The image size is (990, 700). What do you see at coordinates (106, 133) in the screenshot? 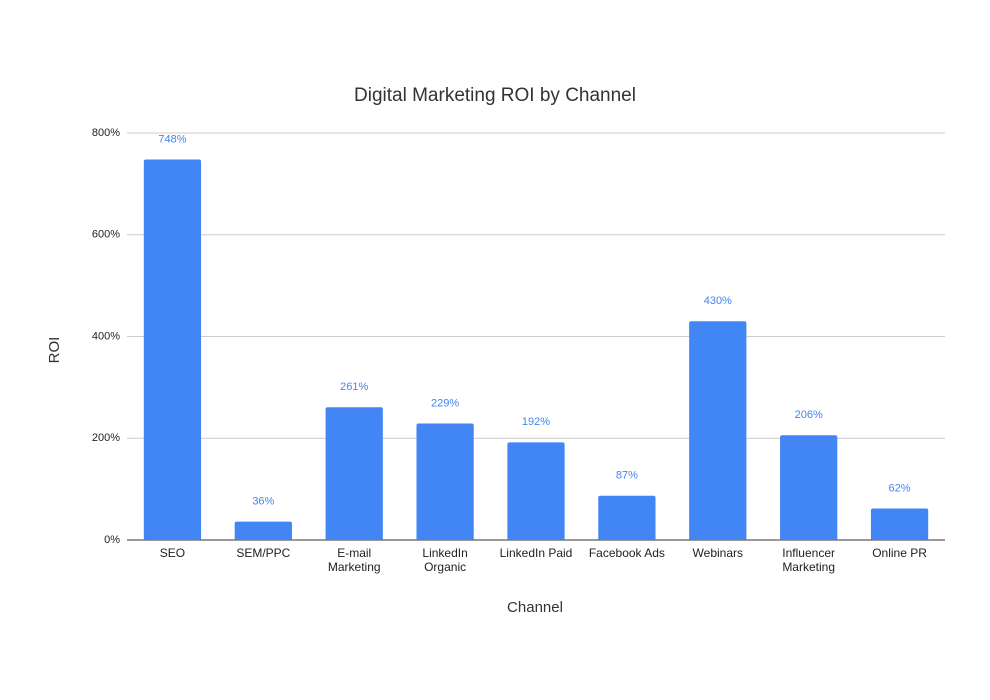
I see `y-tick-label: 800%` at bounding box center [106, 133].